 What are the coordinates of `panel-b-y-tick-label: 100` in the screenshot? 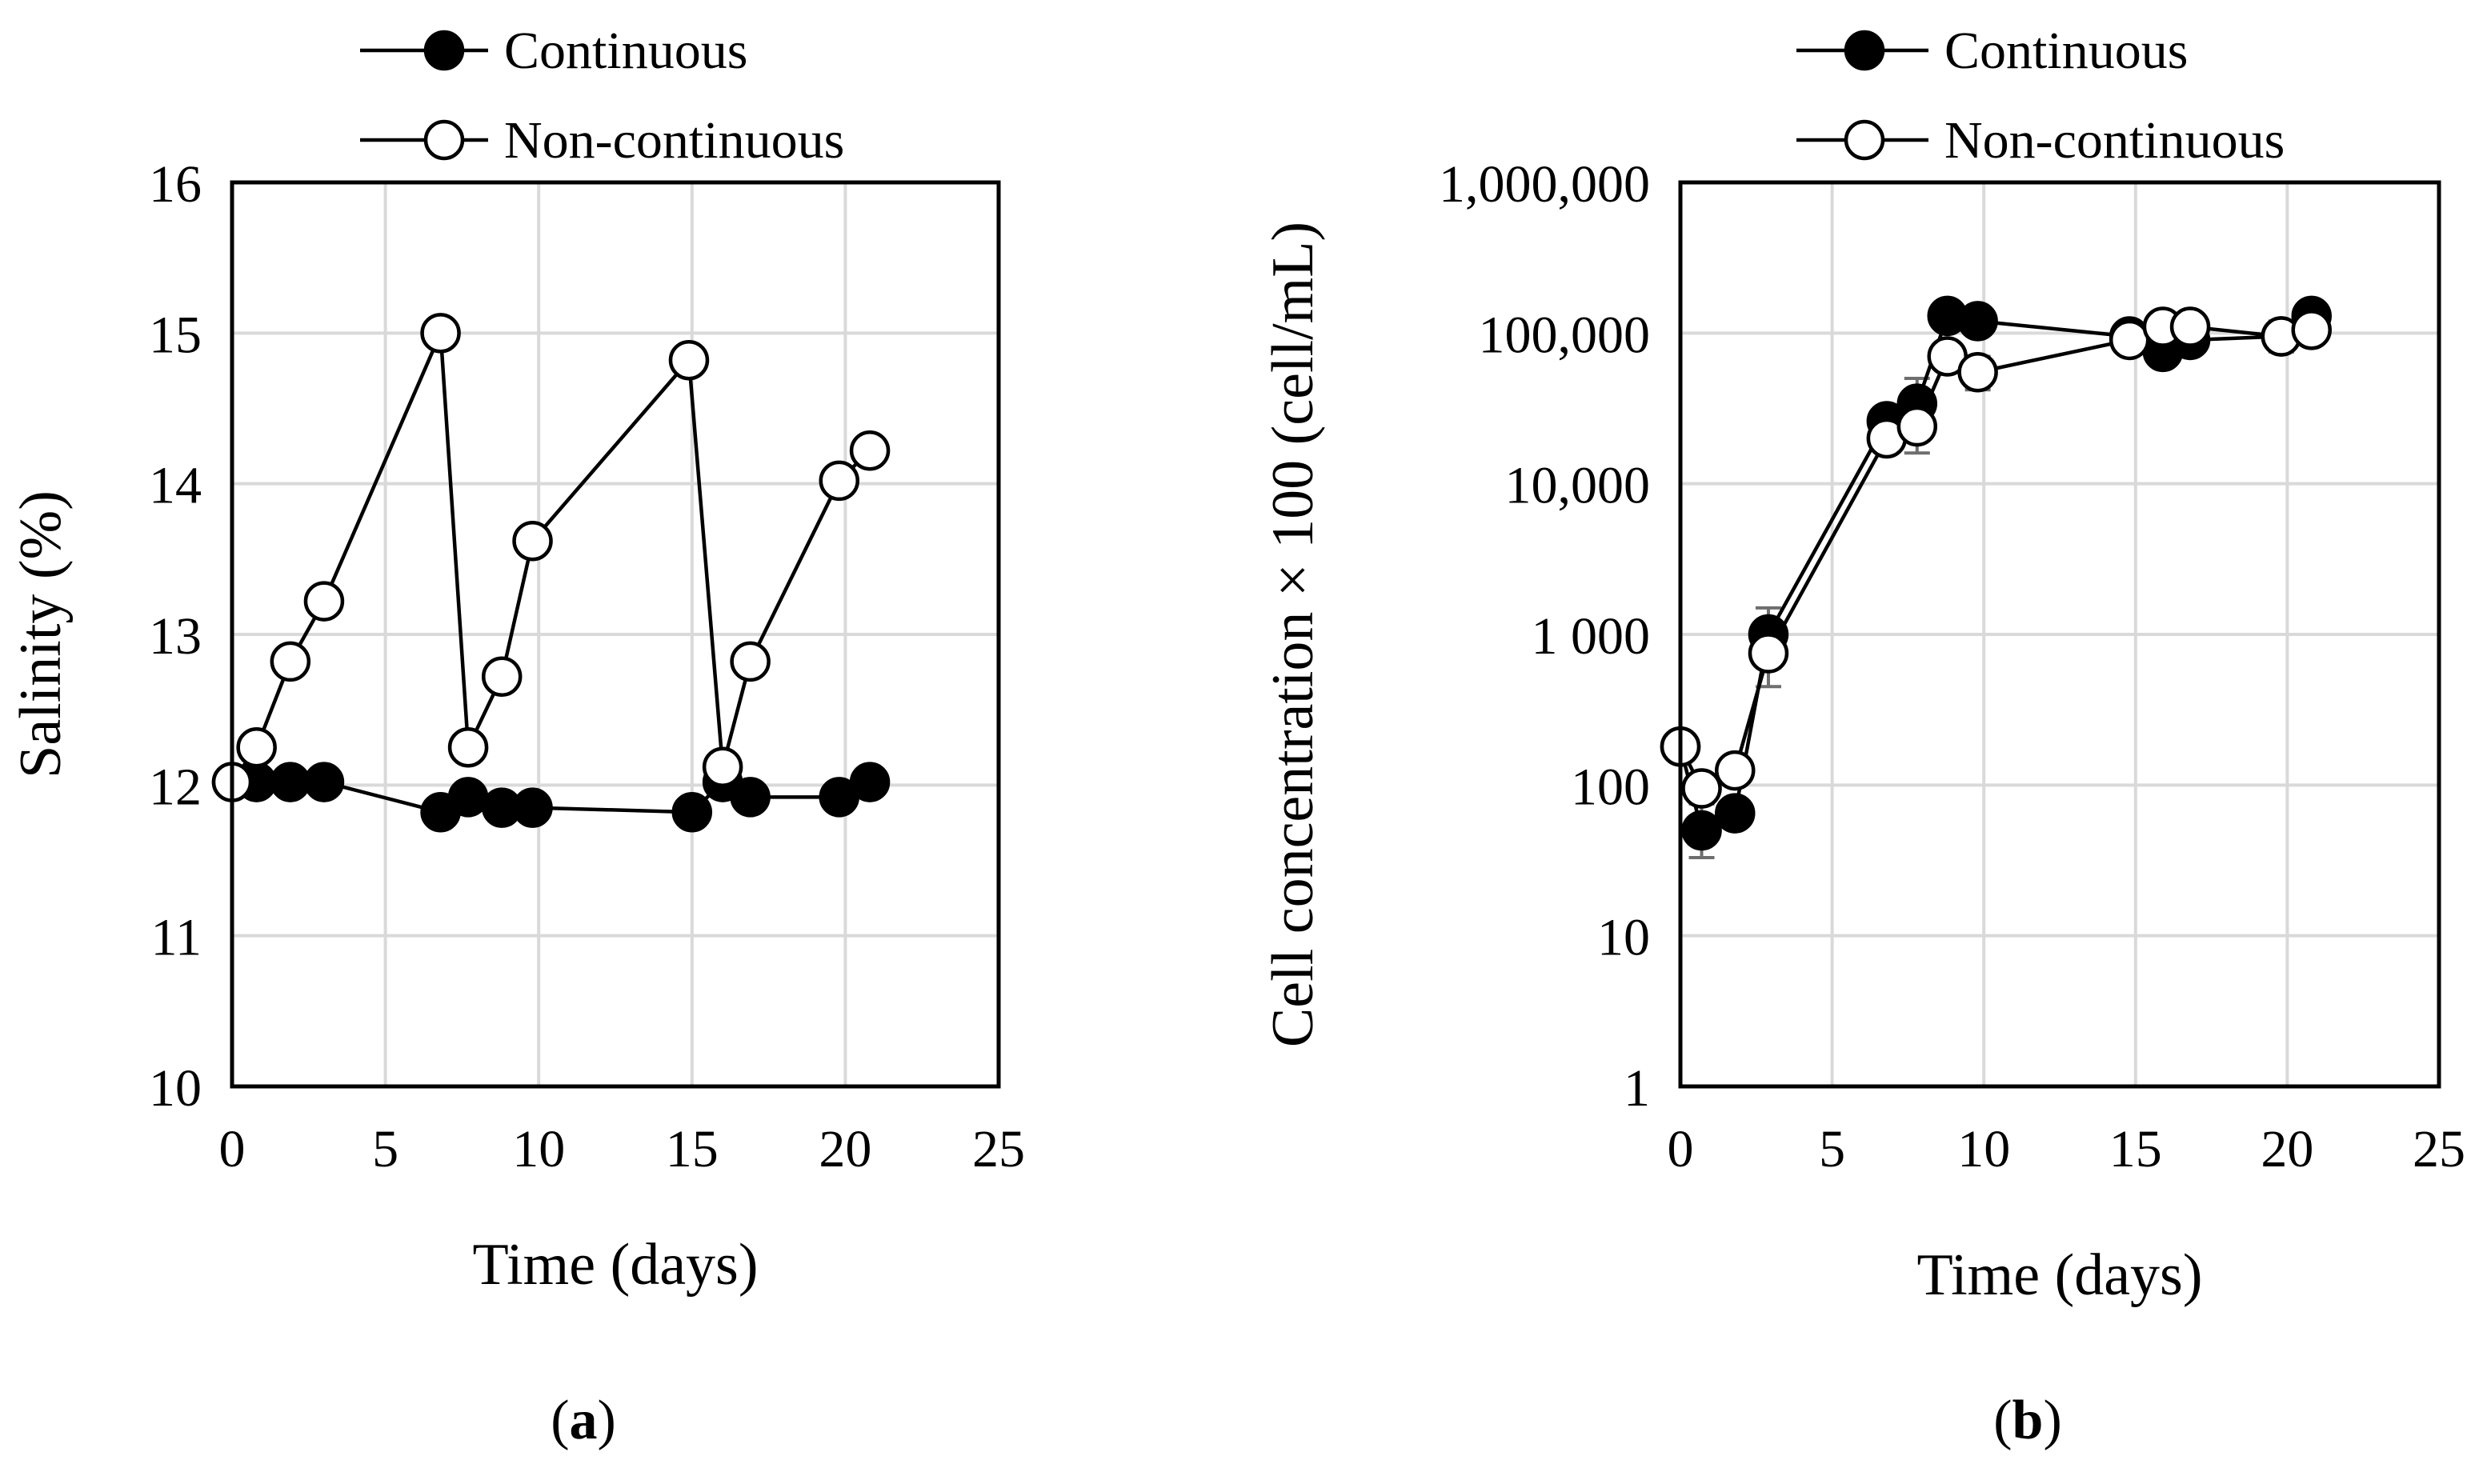 It's located at (1610, 787).